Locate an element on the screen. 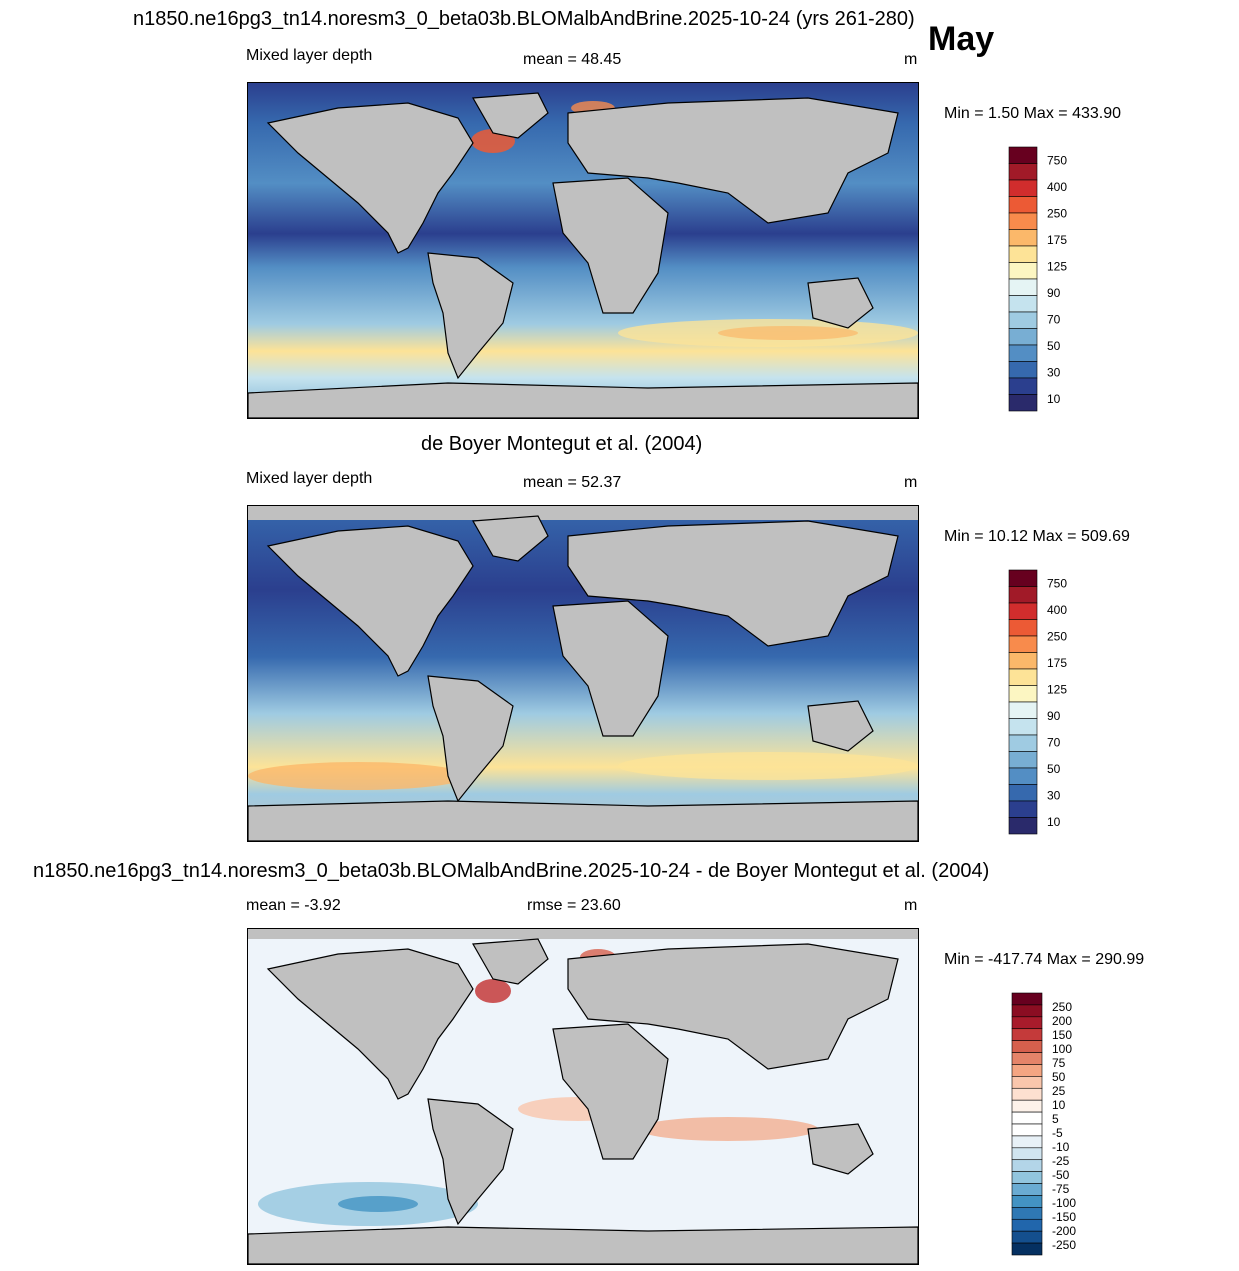 Image resolution: width=1239 pixels, height=1271 pixels. panel2-mean: mean = 52.37 is located at coordinates (572, 482).